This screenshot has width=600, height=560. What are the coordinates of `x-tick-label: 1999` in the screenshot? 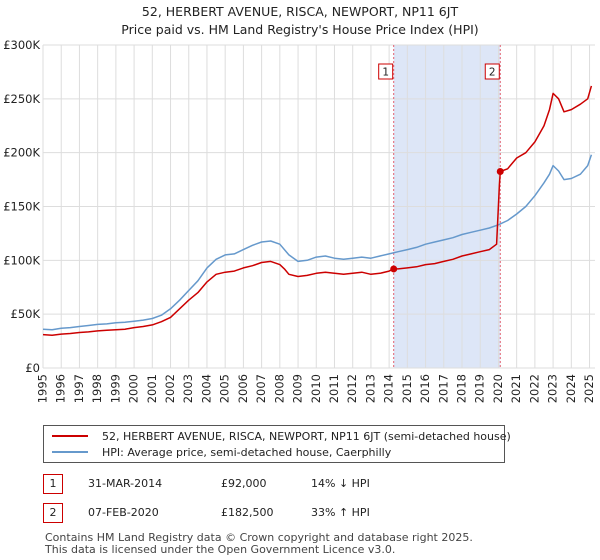 It's located at (115, 388).